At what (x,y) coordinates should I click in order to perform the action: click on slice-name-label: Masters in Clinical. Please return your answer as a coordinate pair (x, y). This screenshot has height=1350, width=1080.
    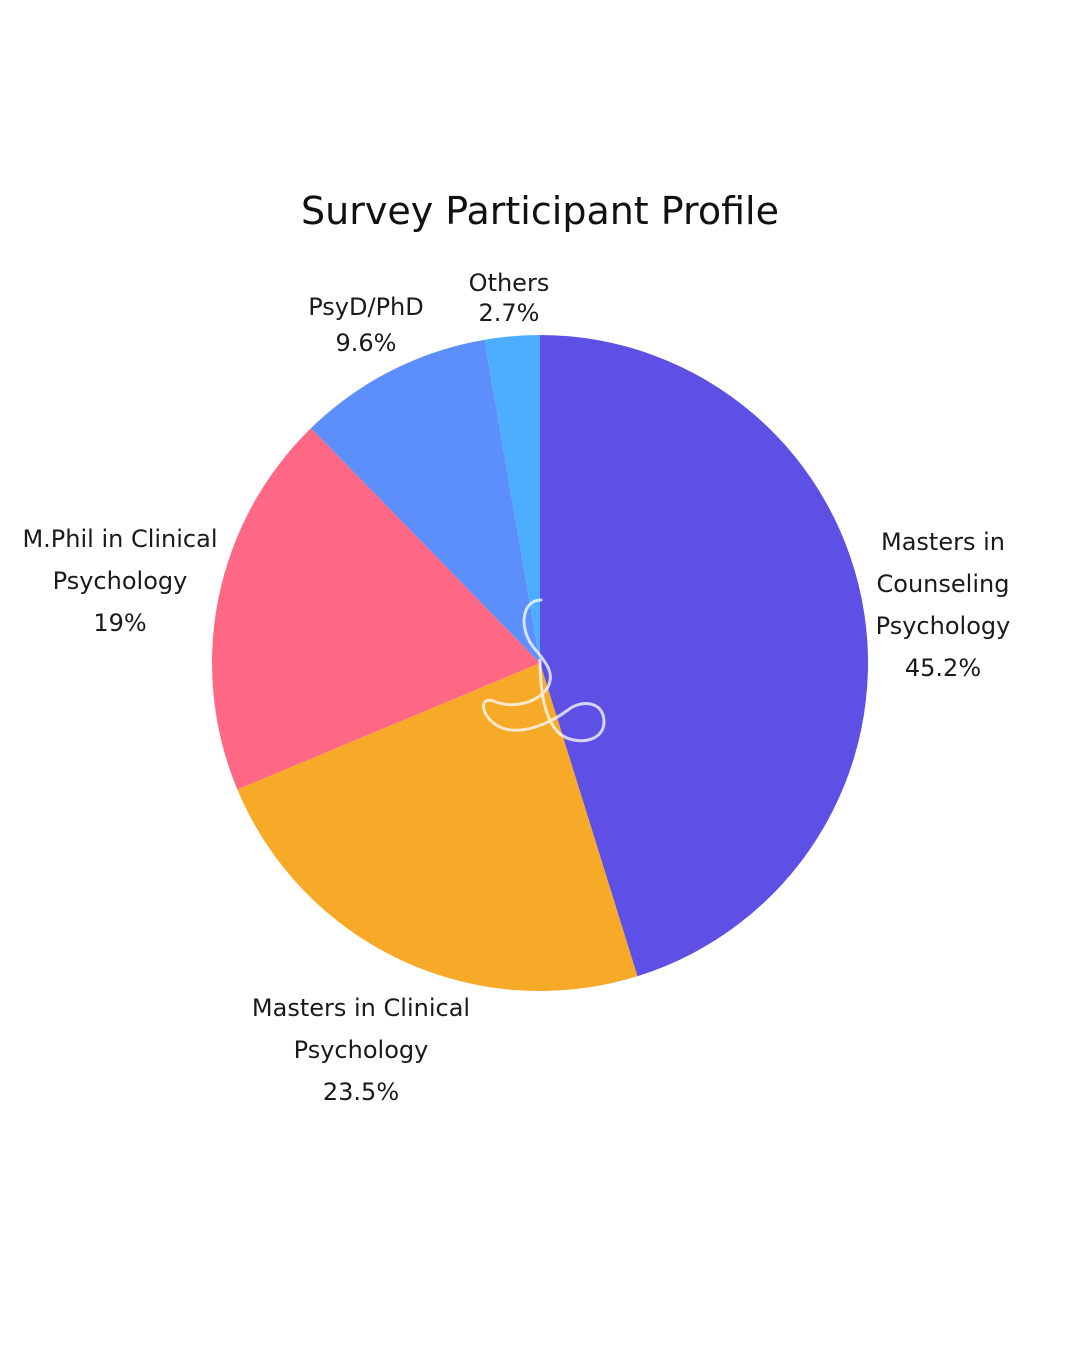
    Looking at the image, I should click on (361, 1008).